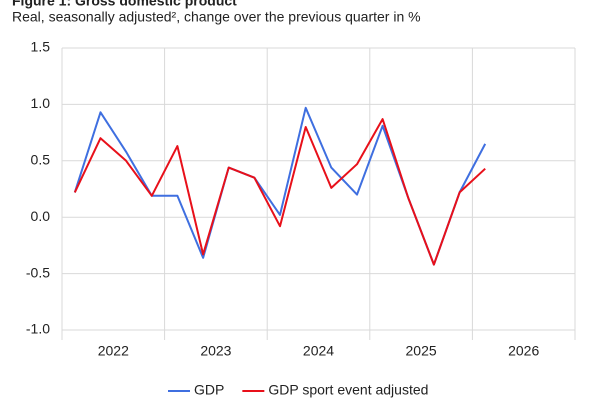 This screenshot has height=400, width=600. I want to click on legend-label: GDP sport event adjusted, so click(348, 390).